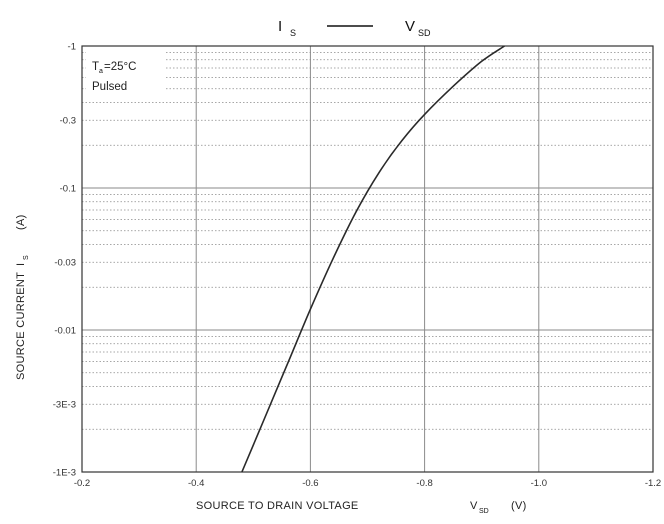 The height and width of the screenshot is (524, 664). Describe the element at coordinates (424, 483) in the screenshot. I see `x-tick-label: -0.8` at that location.